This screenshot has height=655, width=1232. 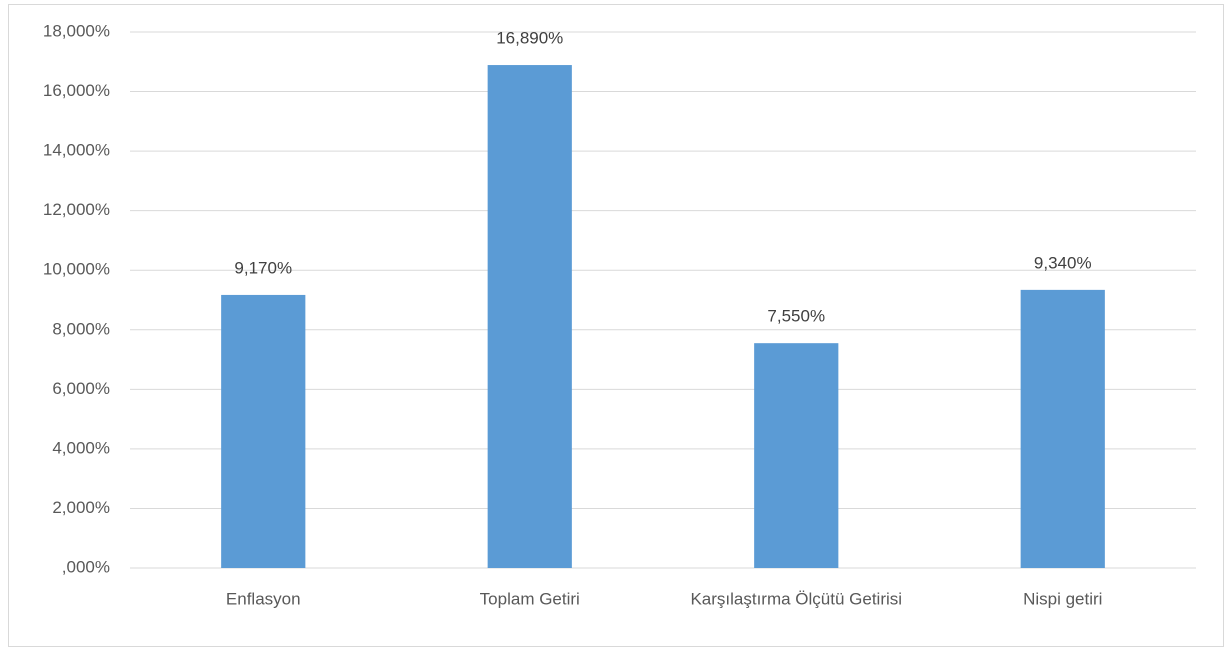 What do you see at coordinates (530, 598) in the screenshot?
I see `x-tick-label: Toplam Getiri` at bounding box center [530, 598].